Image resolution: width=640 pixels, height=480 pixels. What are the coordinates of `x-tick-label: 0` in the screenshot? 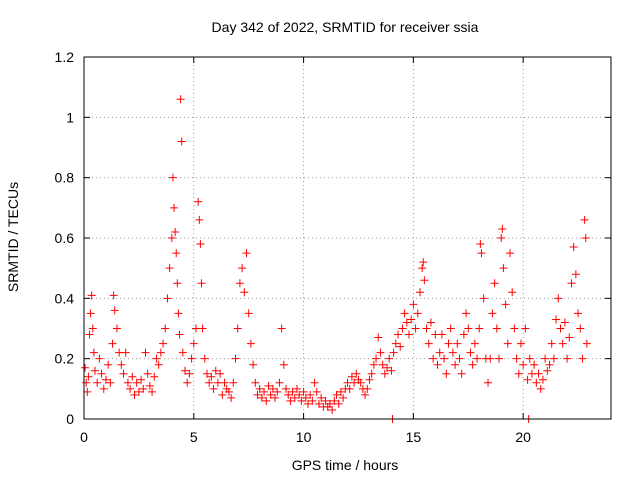 It's located at (84, 437).